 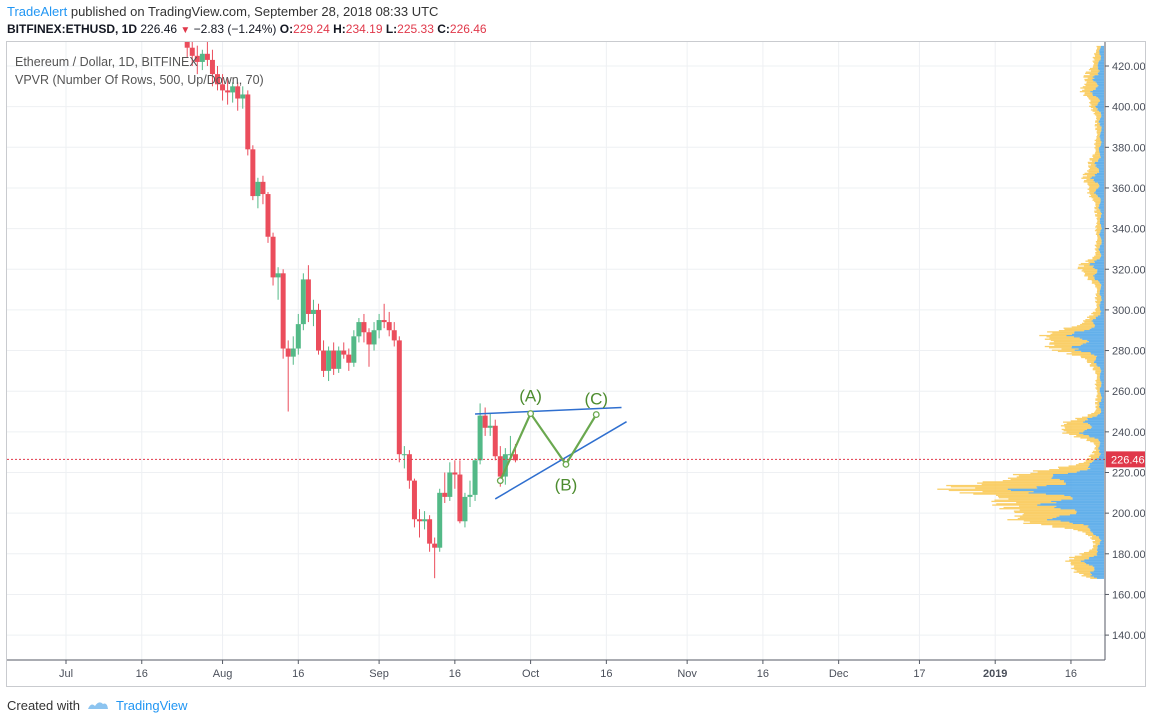 I want to click on author-name: TradeAlert, so click(x=37, y=11).